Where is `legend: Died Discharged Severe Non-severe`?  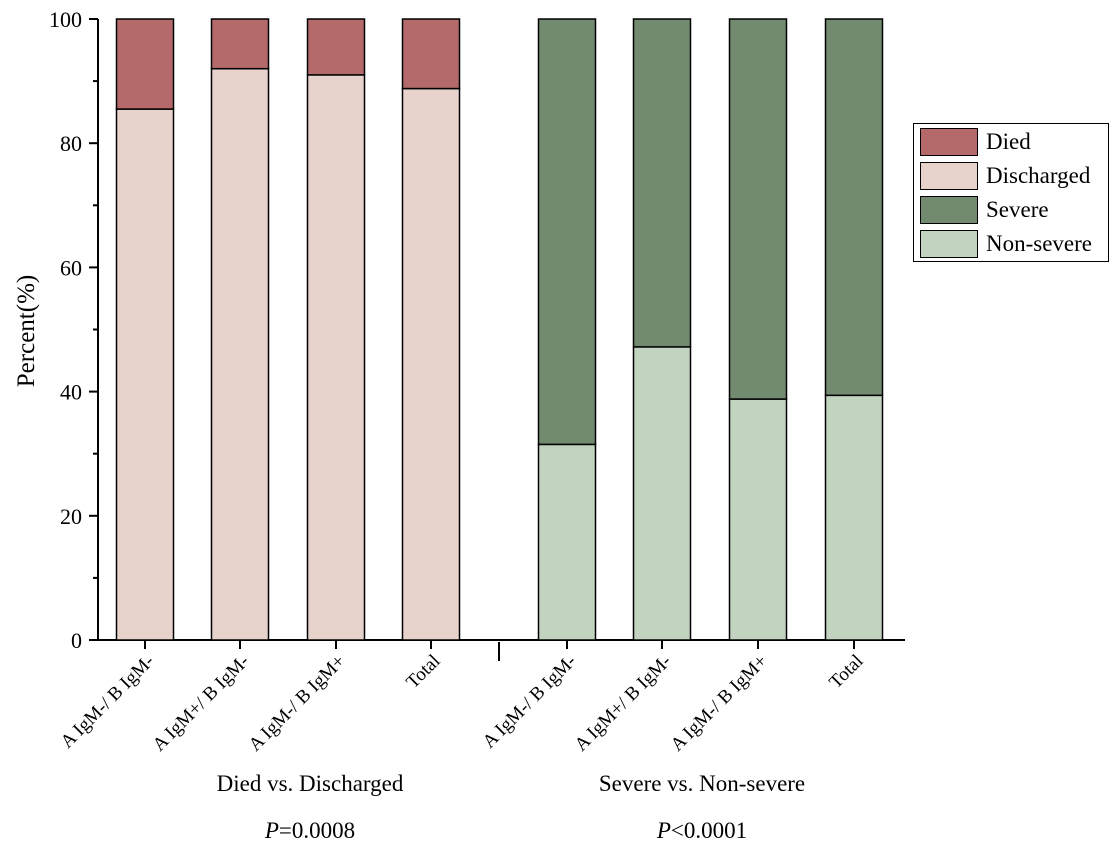 legend: Died Discharged Severe Non-severe is located at coordinates (1011, 192).